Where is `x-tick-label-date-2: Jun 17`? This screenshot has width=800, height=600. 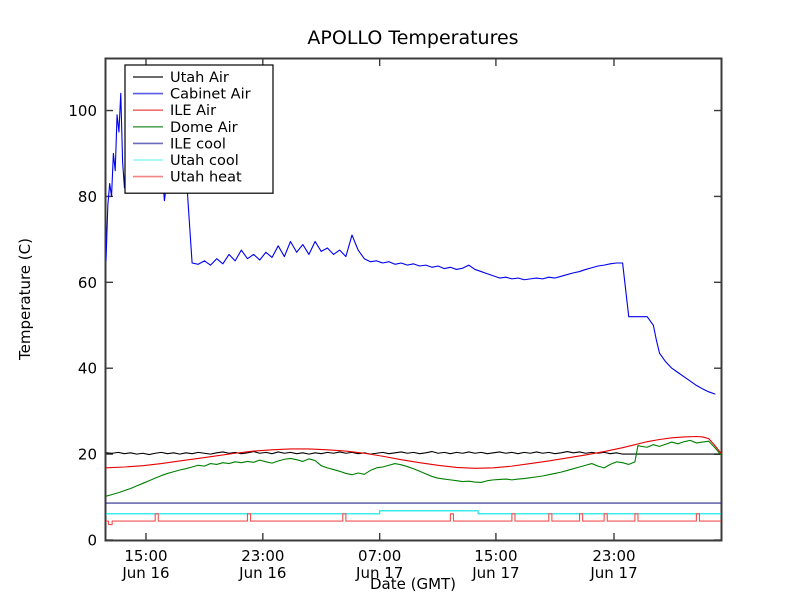 x-tick-label-date-2: Jun 17 is located at coordinates (379, 573).